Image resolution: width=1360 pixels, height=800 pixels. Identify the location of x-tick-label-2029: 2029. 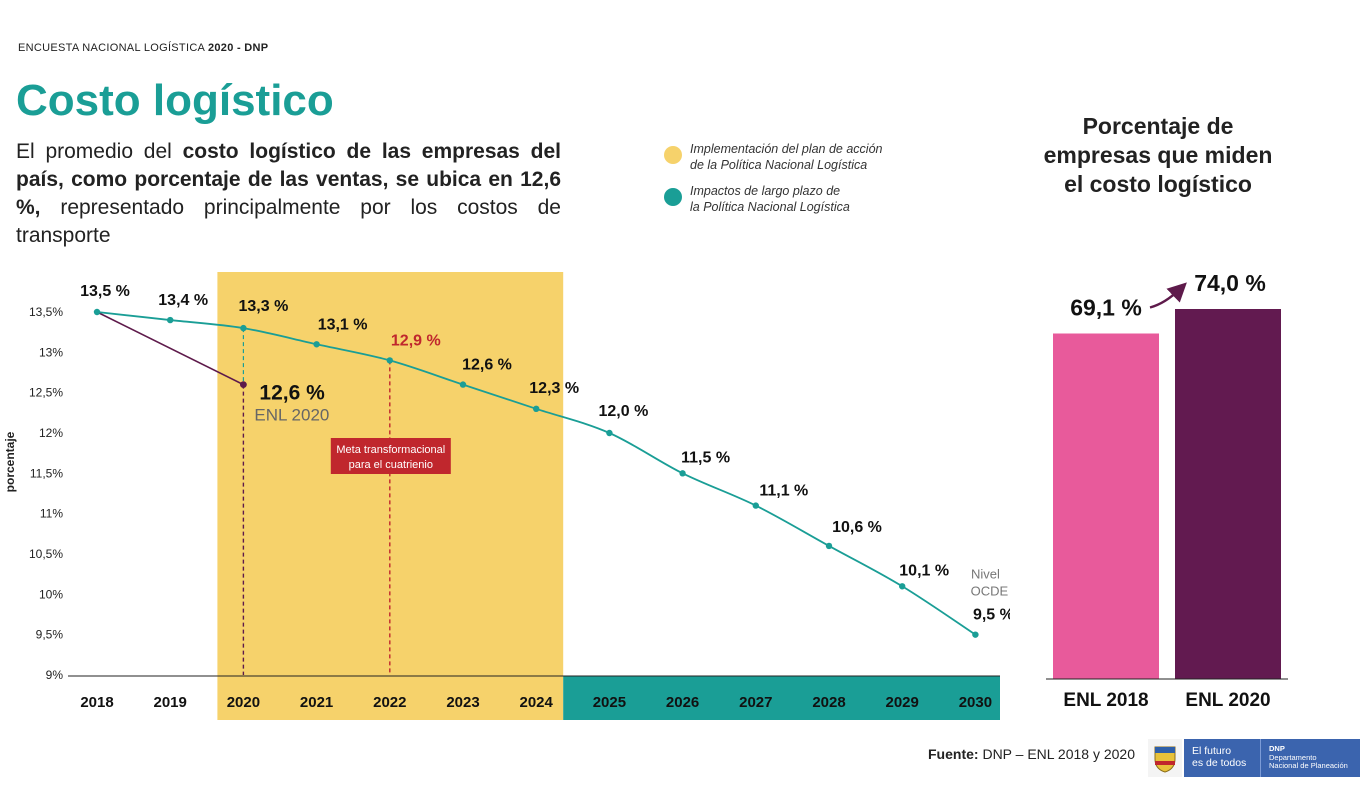
(902, 702).